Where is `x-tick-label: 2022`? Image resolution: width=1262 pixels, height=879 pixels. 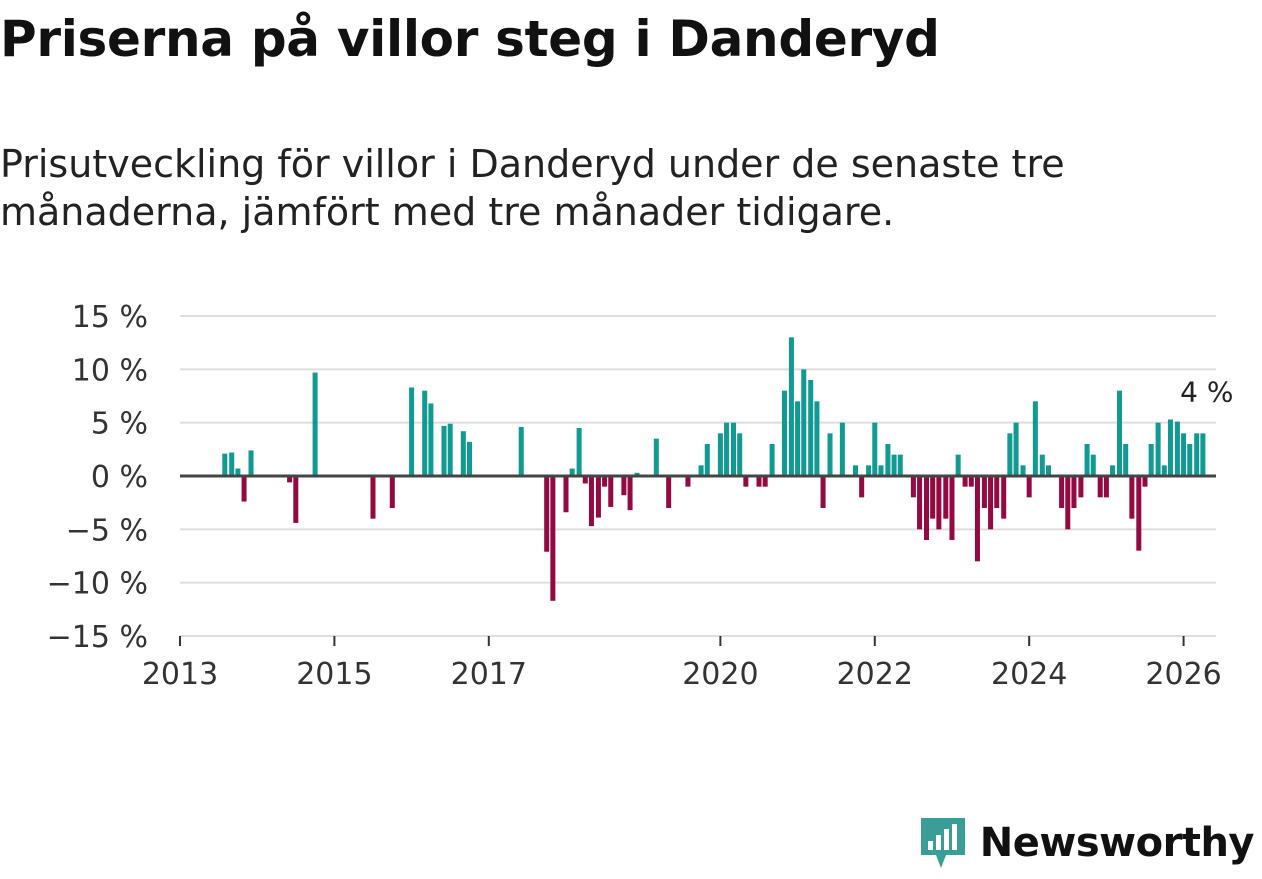
x-tick-label: 2022 is located at coordinates (875, 674).